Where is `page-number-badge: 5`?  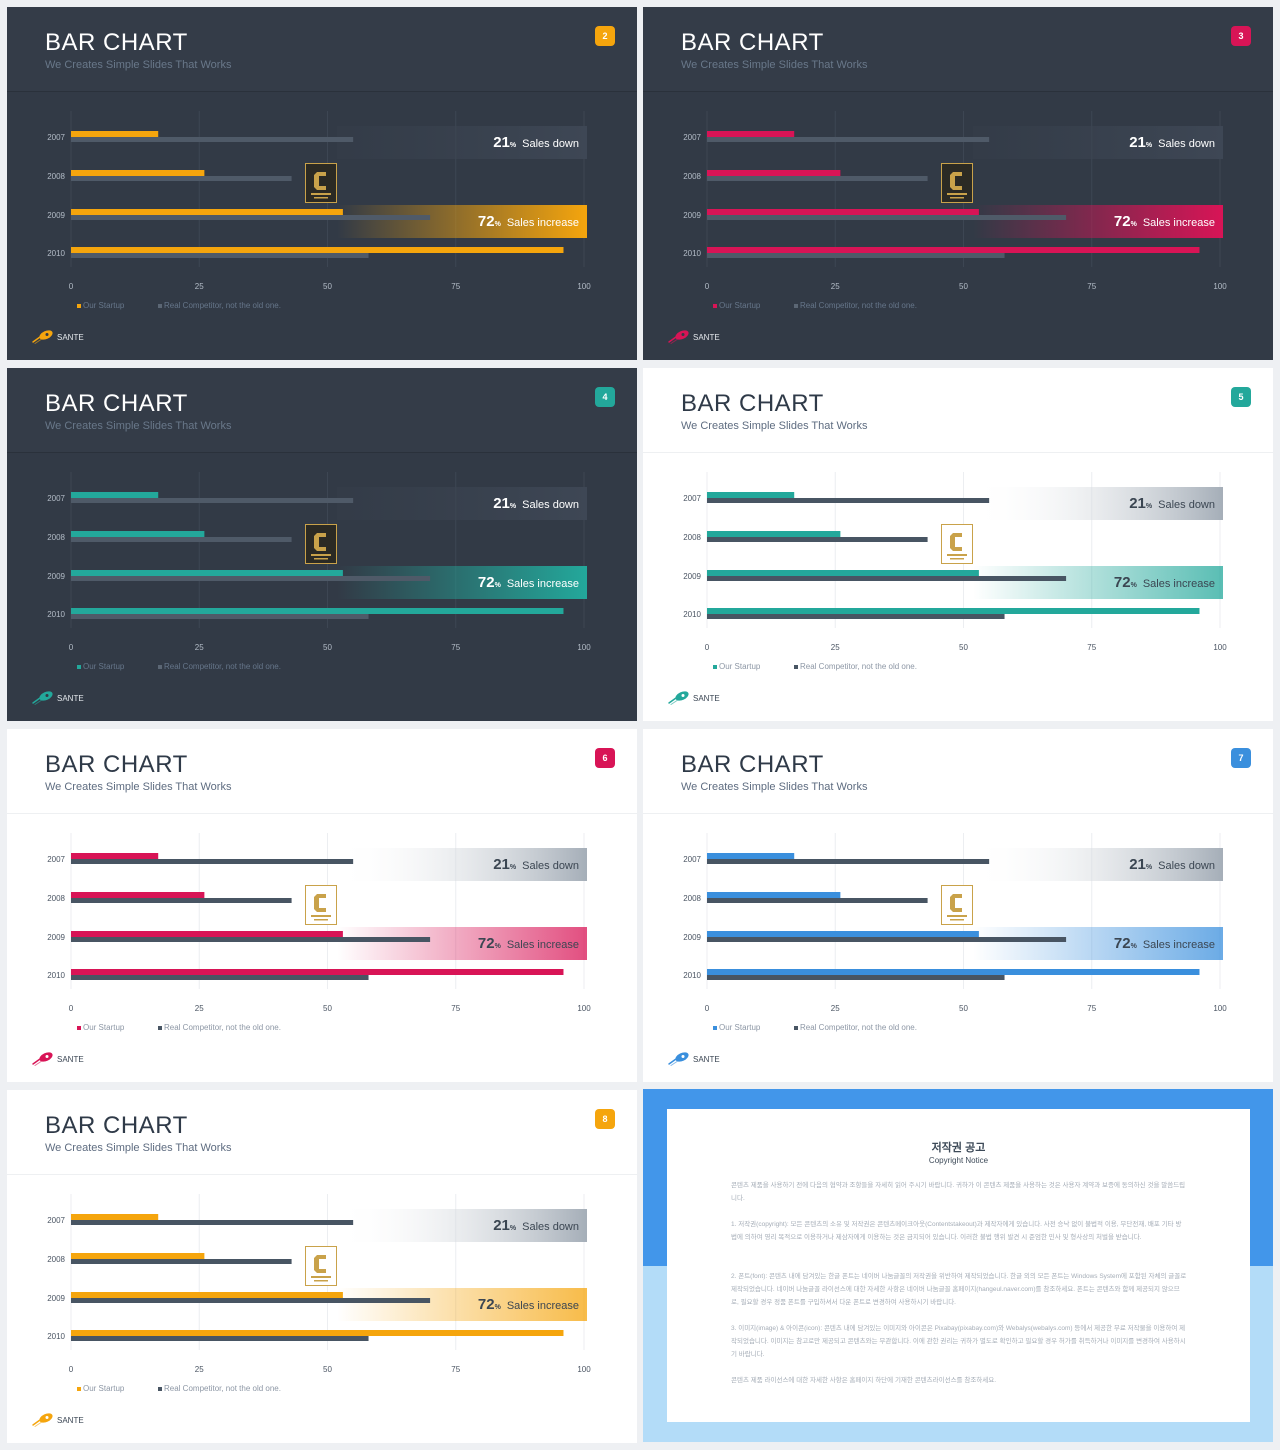
page-number-badge: 5 is located at coordinates (1241, 397).